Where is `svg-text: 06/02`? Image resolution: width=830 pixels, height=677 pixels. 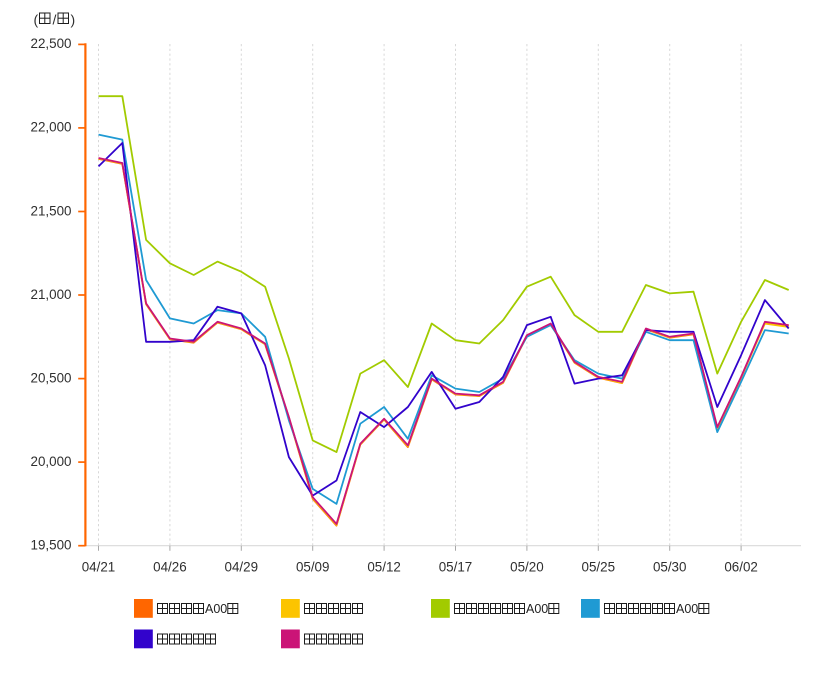 svg-text: 06/02 is located at coordinates (741, 567).